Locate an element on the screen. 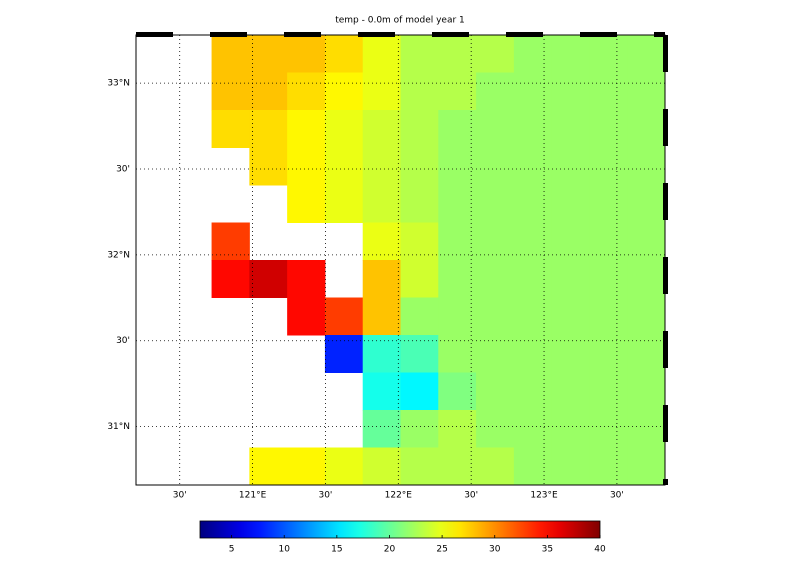 This screenshot has height=567, width=800. colorbar-tick-label: 5 is located at coordinates (232, 550).